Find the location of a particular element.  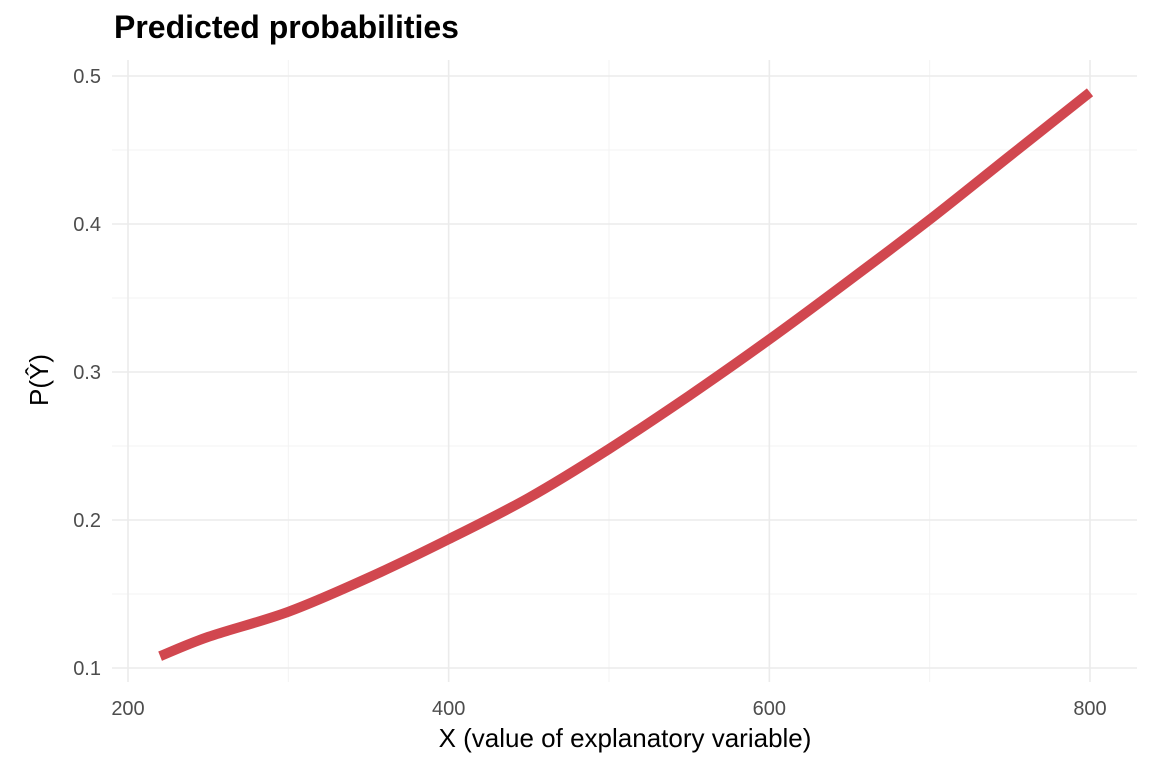

y-tick-label: 0.3 is located at coordinates (87, 373).